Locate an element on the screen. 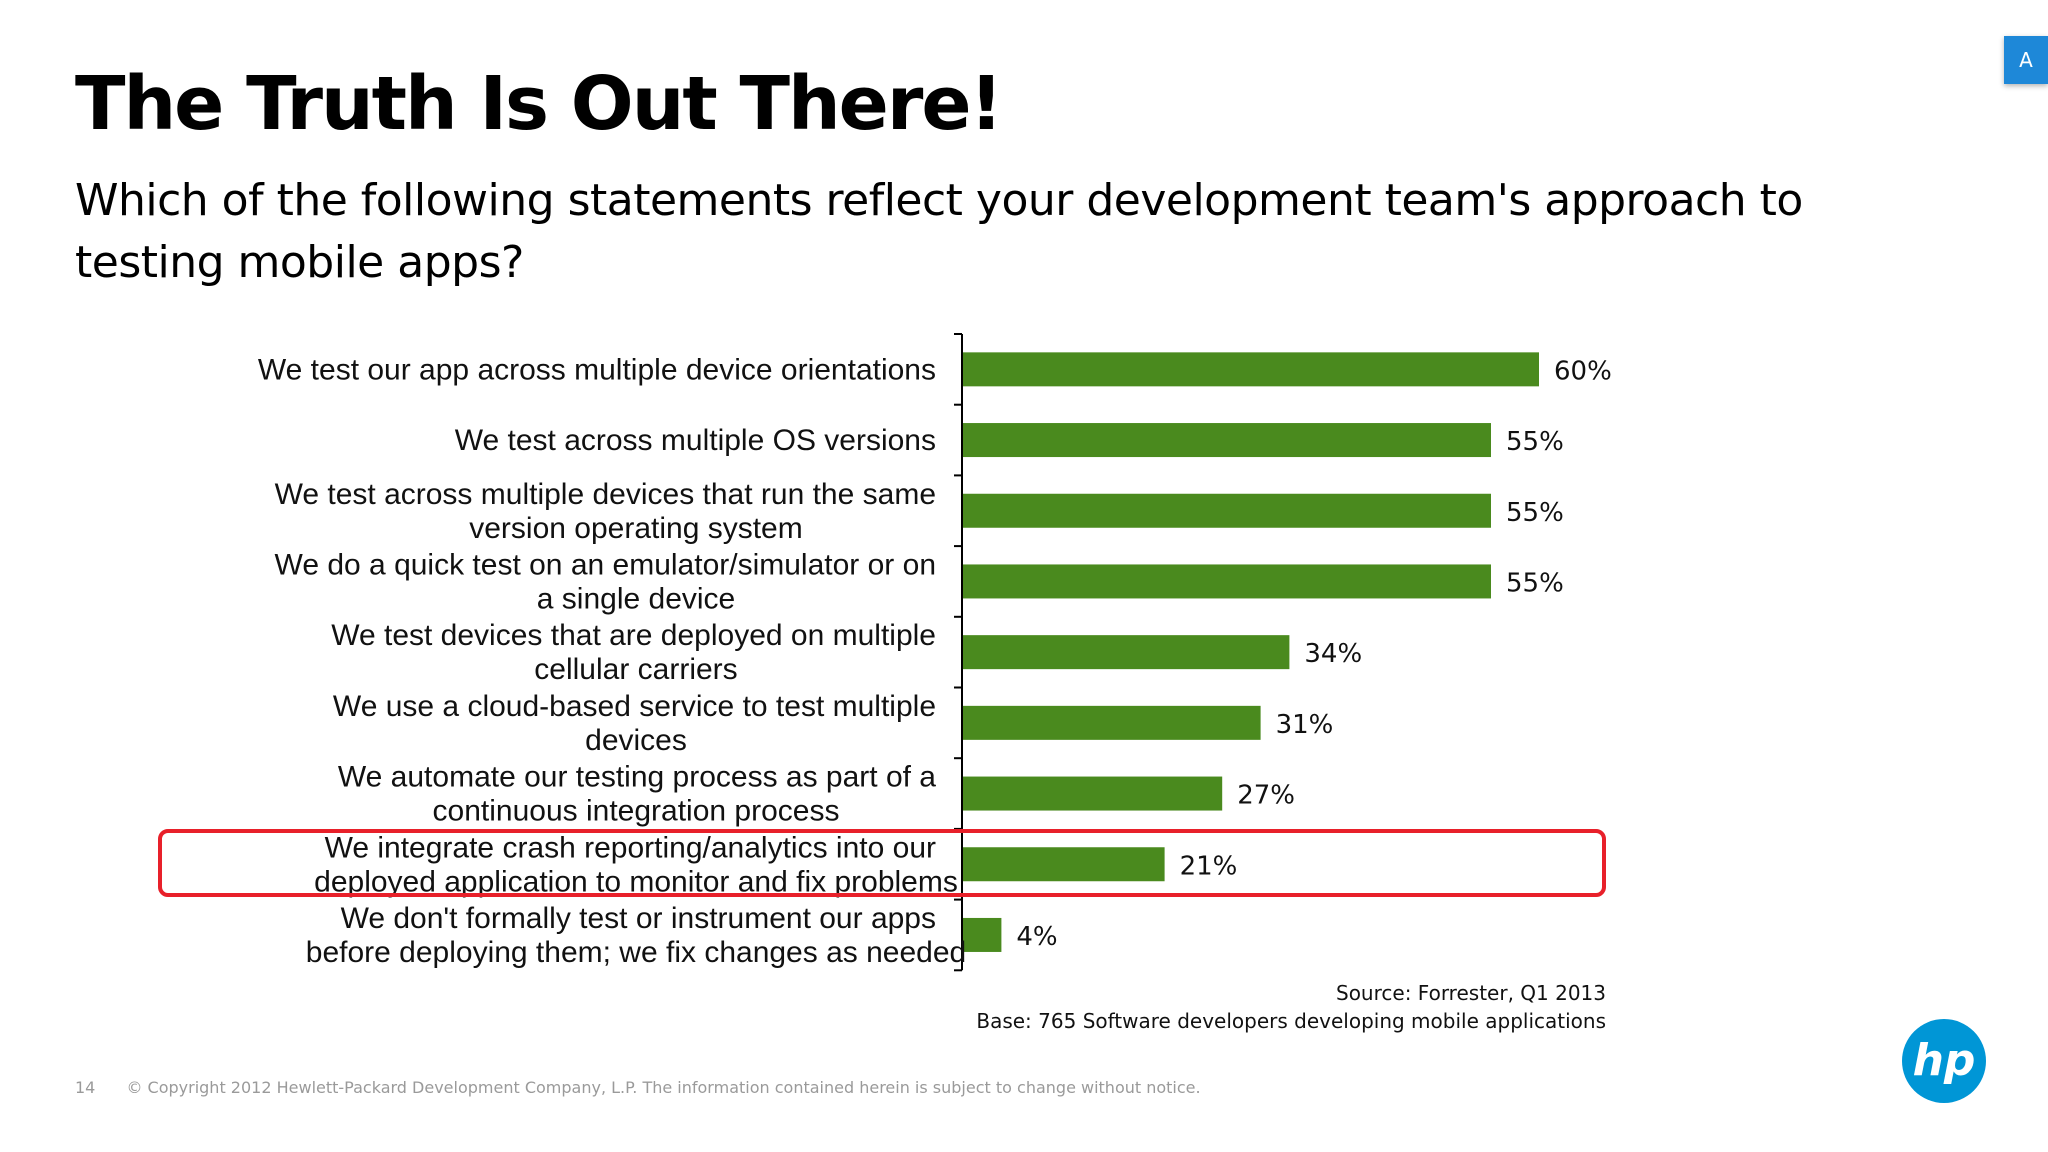 Image resolution: width=2048 pixels, height=1152 pixels. data-label: 4% is located at coordinates (1036, 937).